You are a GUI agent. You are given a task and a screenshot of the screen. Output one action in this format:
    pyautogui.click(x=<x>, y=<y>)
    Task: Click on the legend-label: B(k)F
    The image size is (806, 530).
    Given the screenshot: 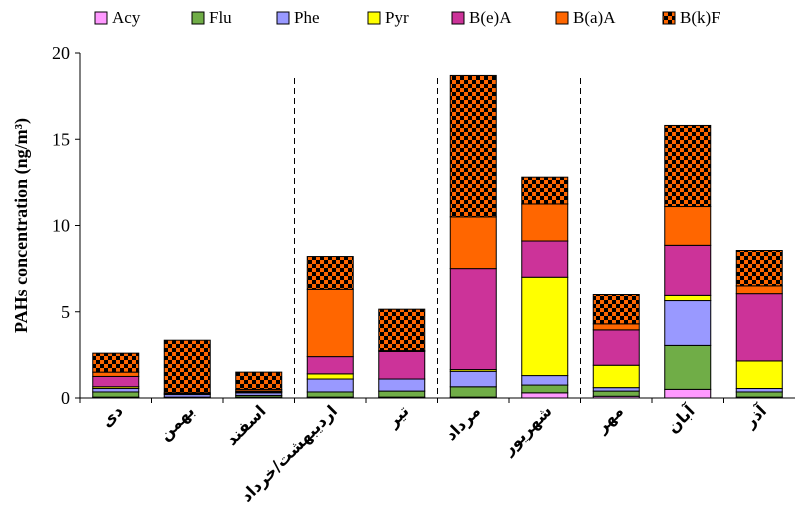 What is the action you would take?
    pyautogui.click(x=700, y=17)
    